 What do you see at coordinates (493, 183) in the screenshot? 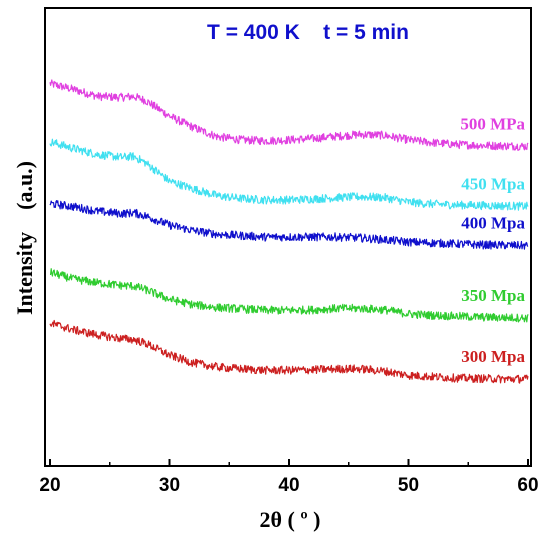
I see `series-label: 450 Mpa` at bounding box center [493, 183].